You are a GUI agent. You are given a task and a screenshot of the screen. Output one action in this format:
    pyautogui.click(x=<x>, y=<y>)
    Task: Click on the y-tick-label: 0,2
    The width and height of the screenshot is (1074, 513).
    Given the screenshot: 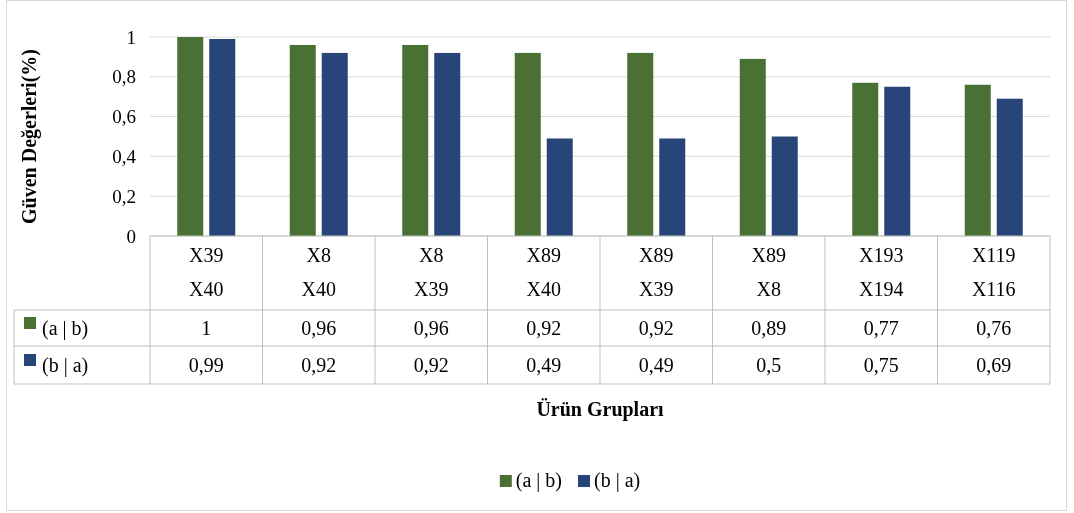 What is the action you would take?
    pyautogui.click(x=124, y=196)
    